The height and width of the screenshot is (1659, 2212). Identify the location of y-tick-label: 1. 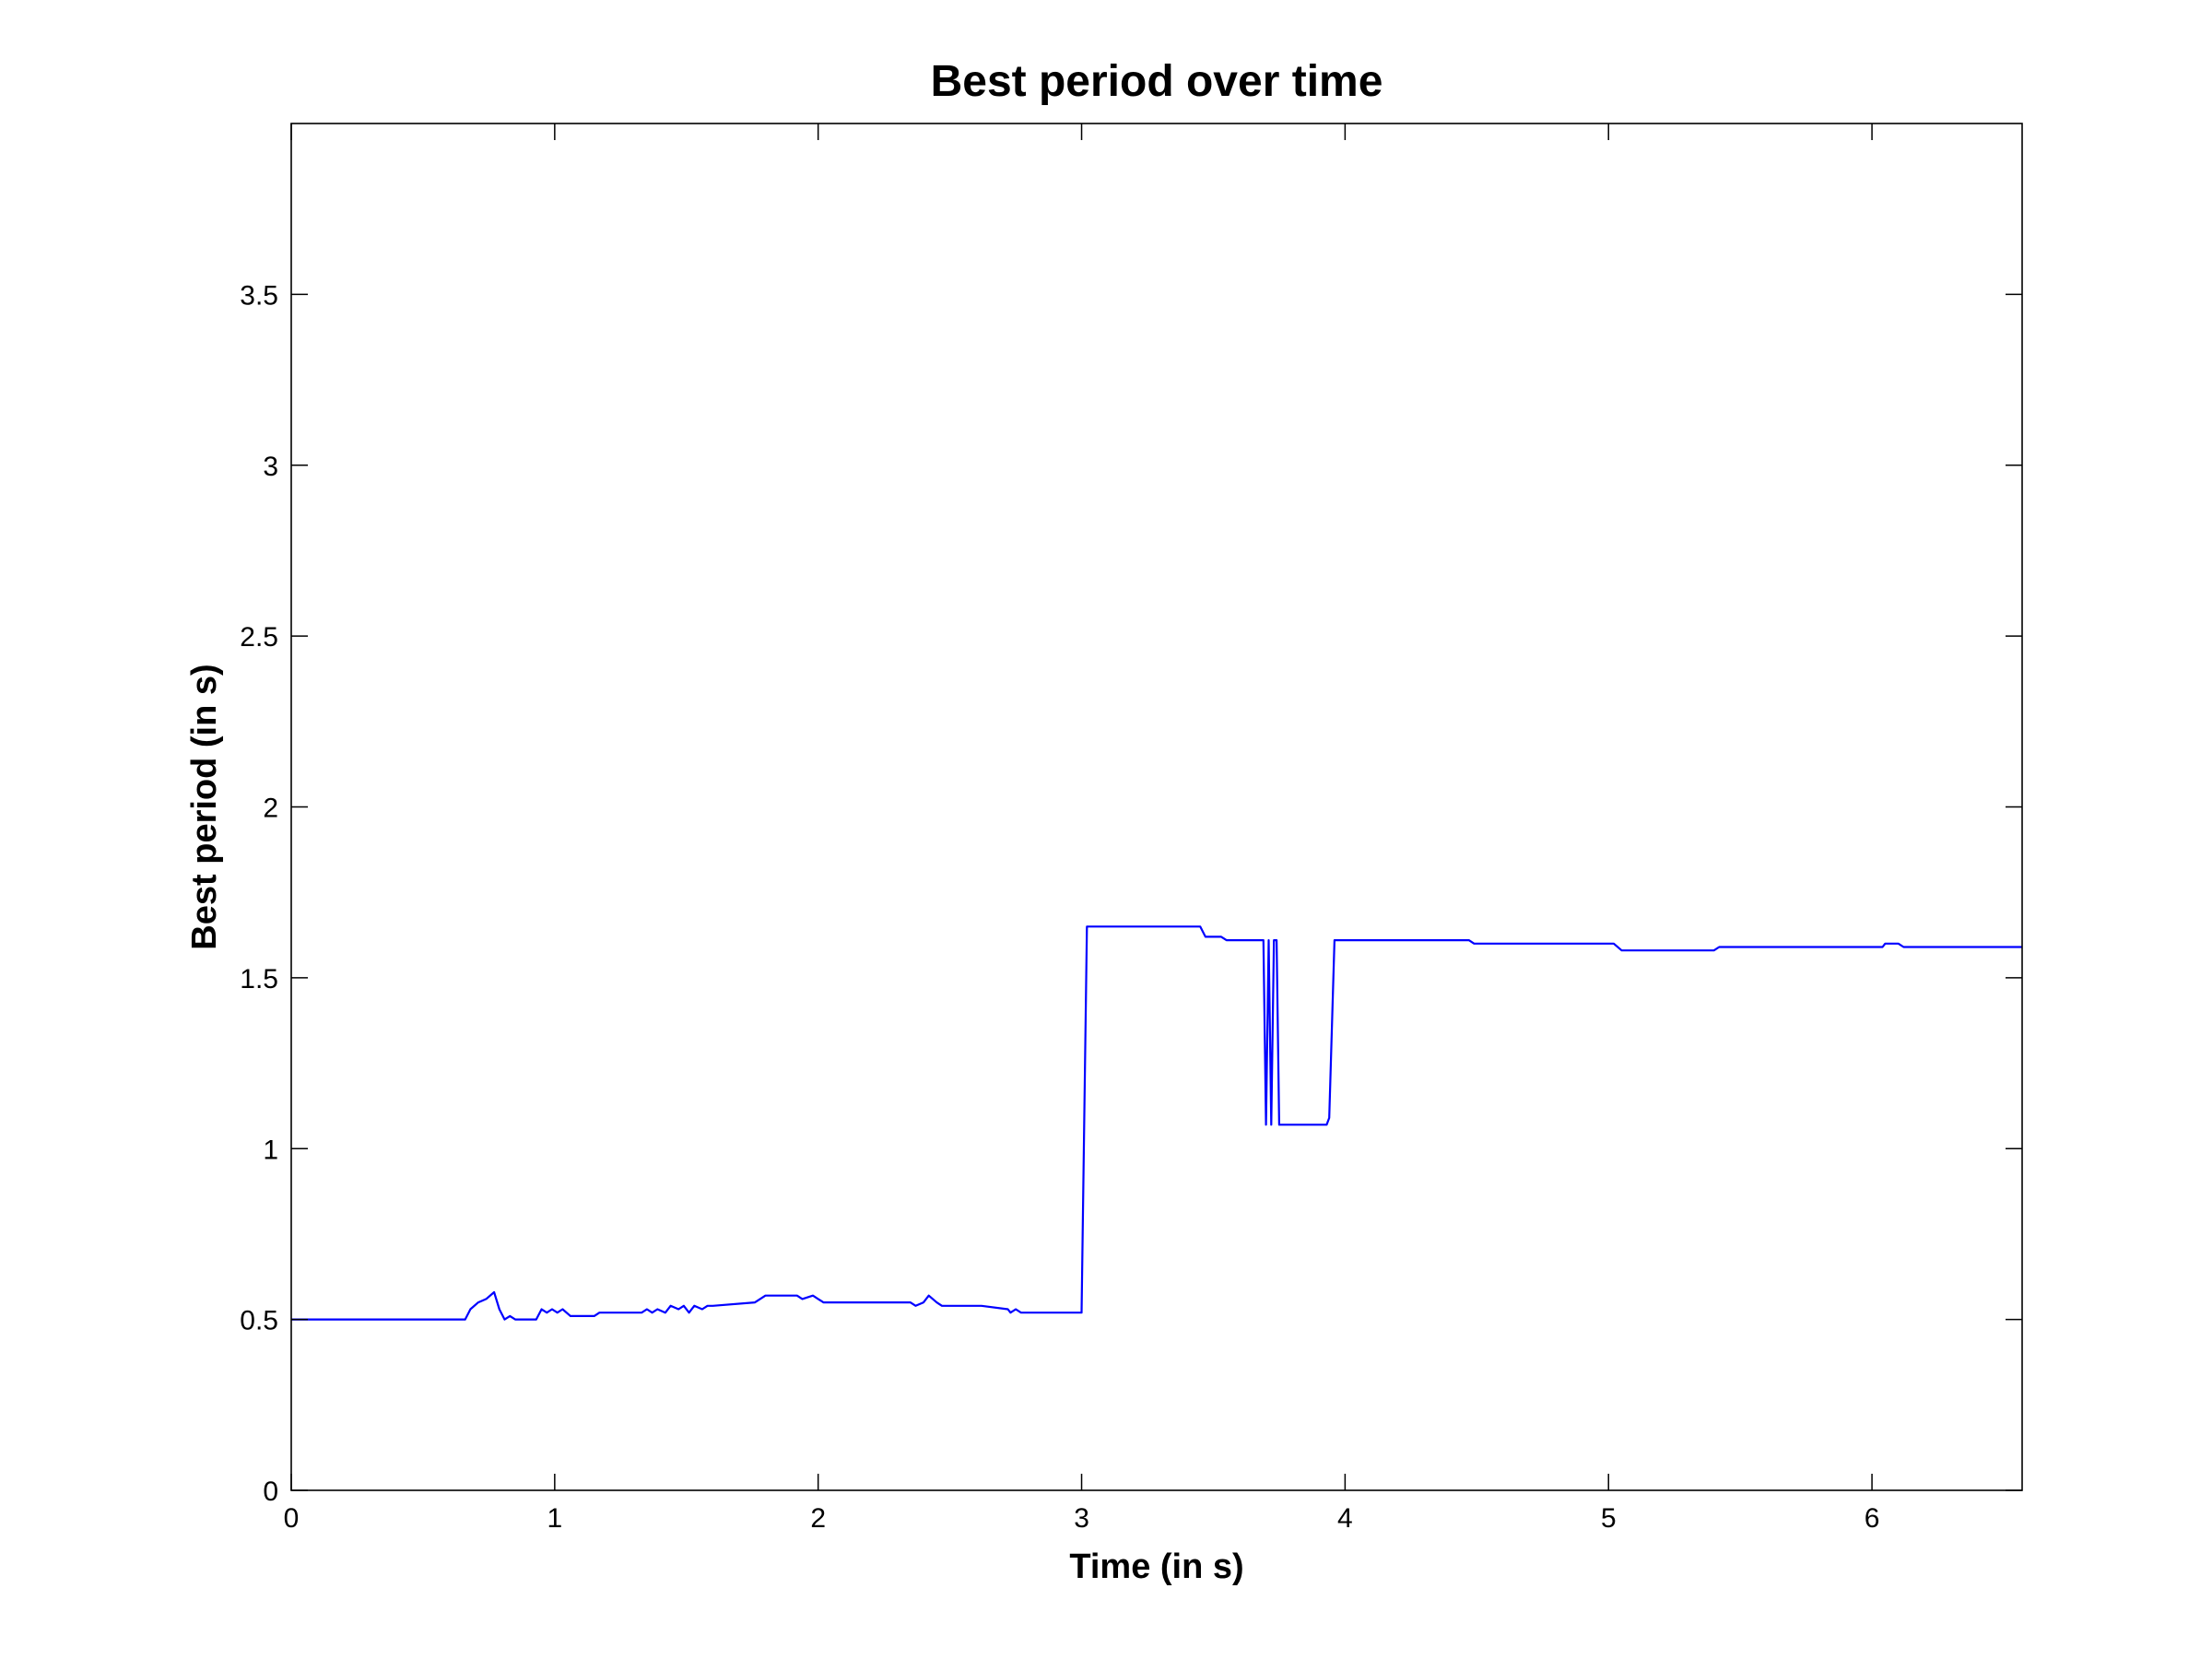
(270, 1150).